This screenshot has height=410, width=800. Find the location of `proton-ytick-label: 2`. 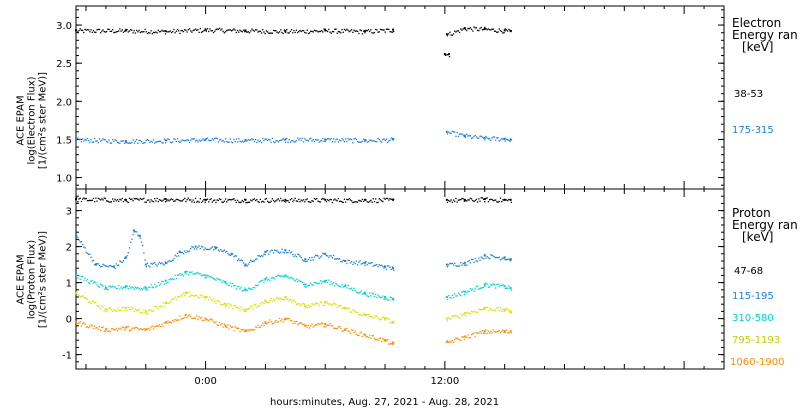

proton-ytick-label: 2 is located at coordinates (69, 248).